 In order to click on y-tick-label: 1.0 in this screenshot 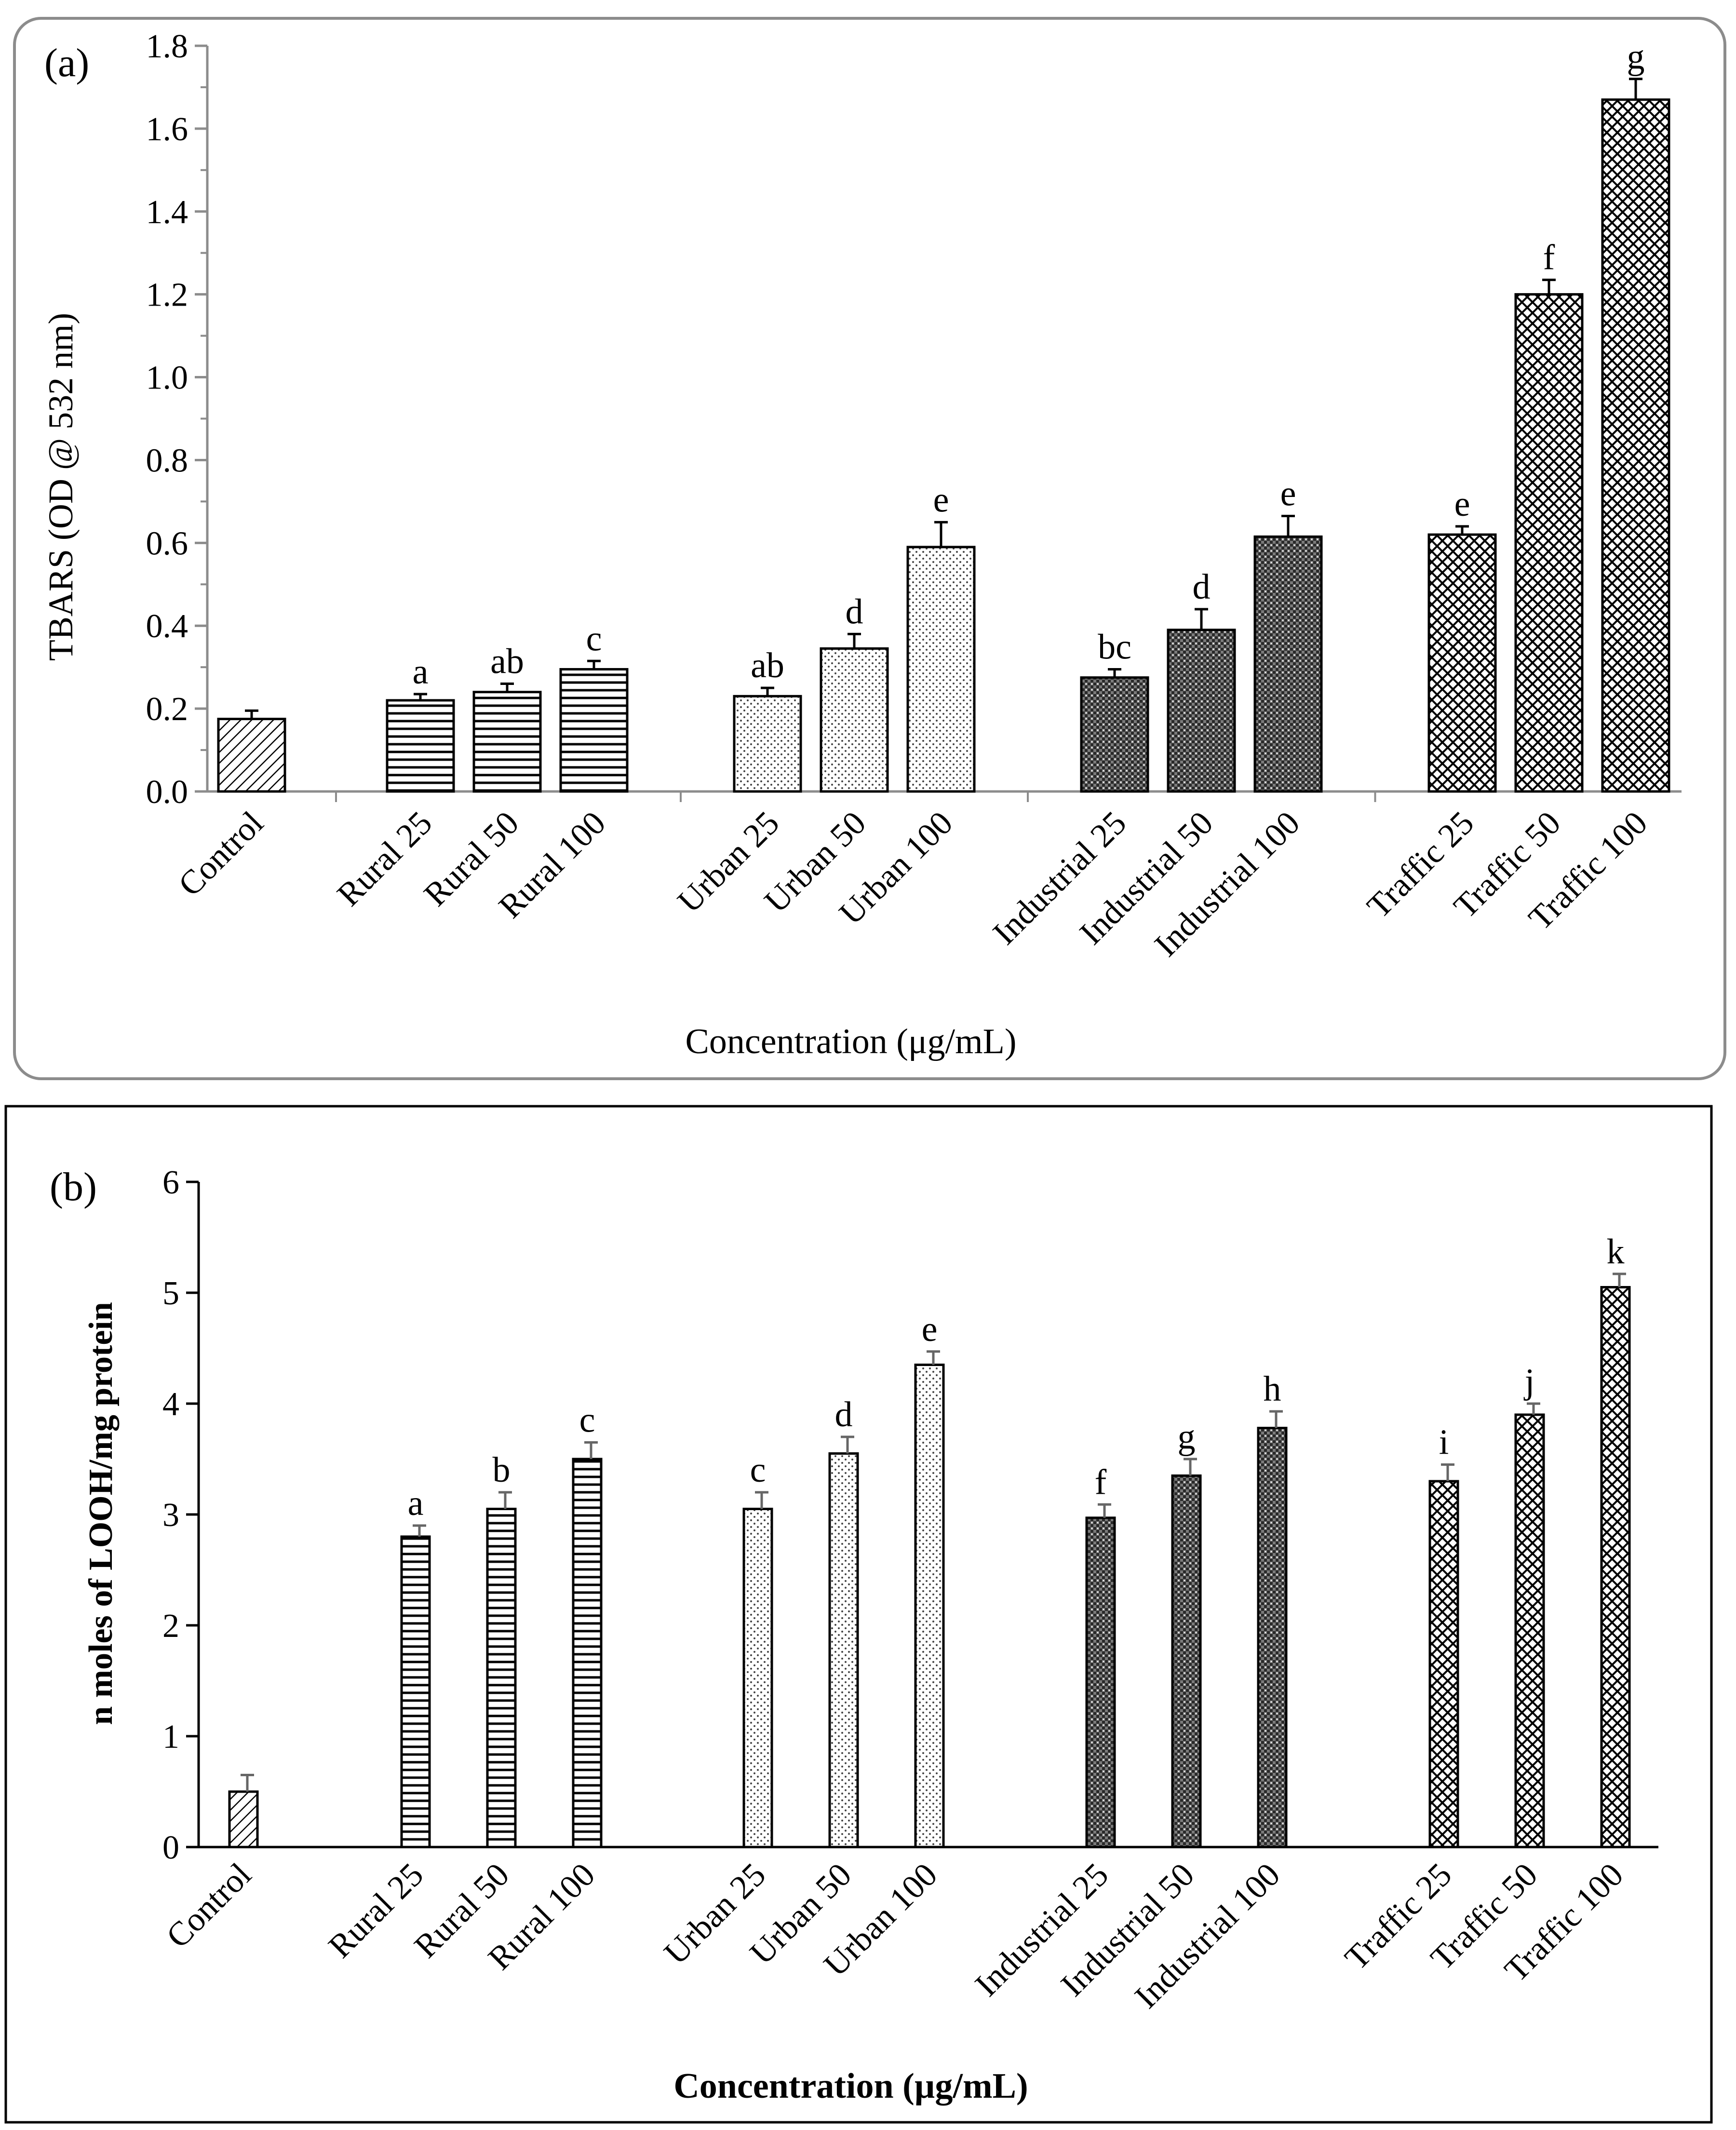, I will do `click(167, 378)`.